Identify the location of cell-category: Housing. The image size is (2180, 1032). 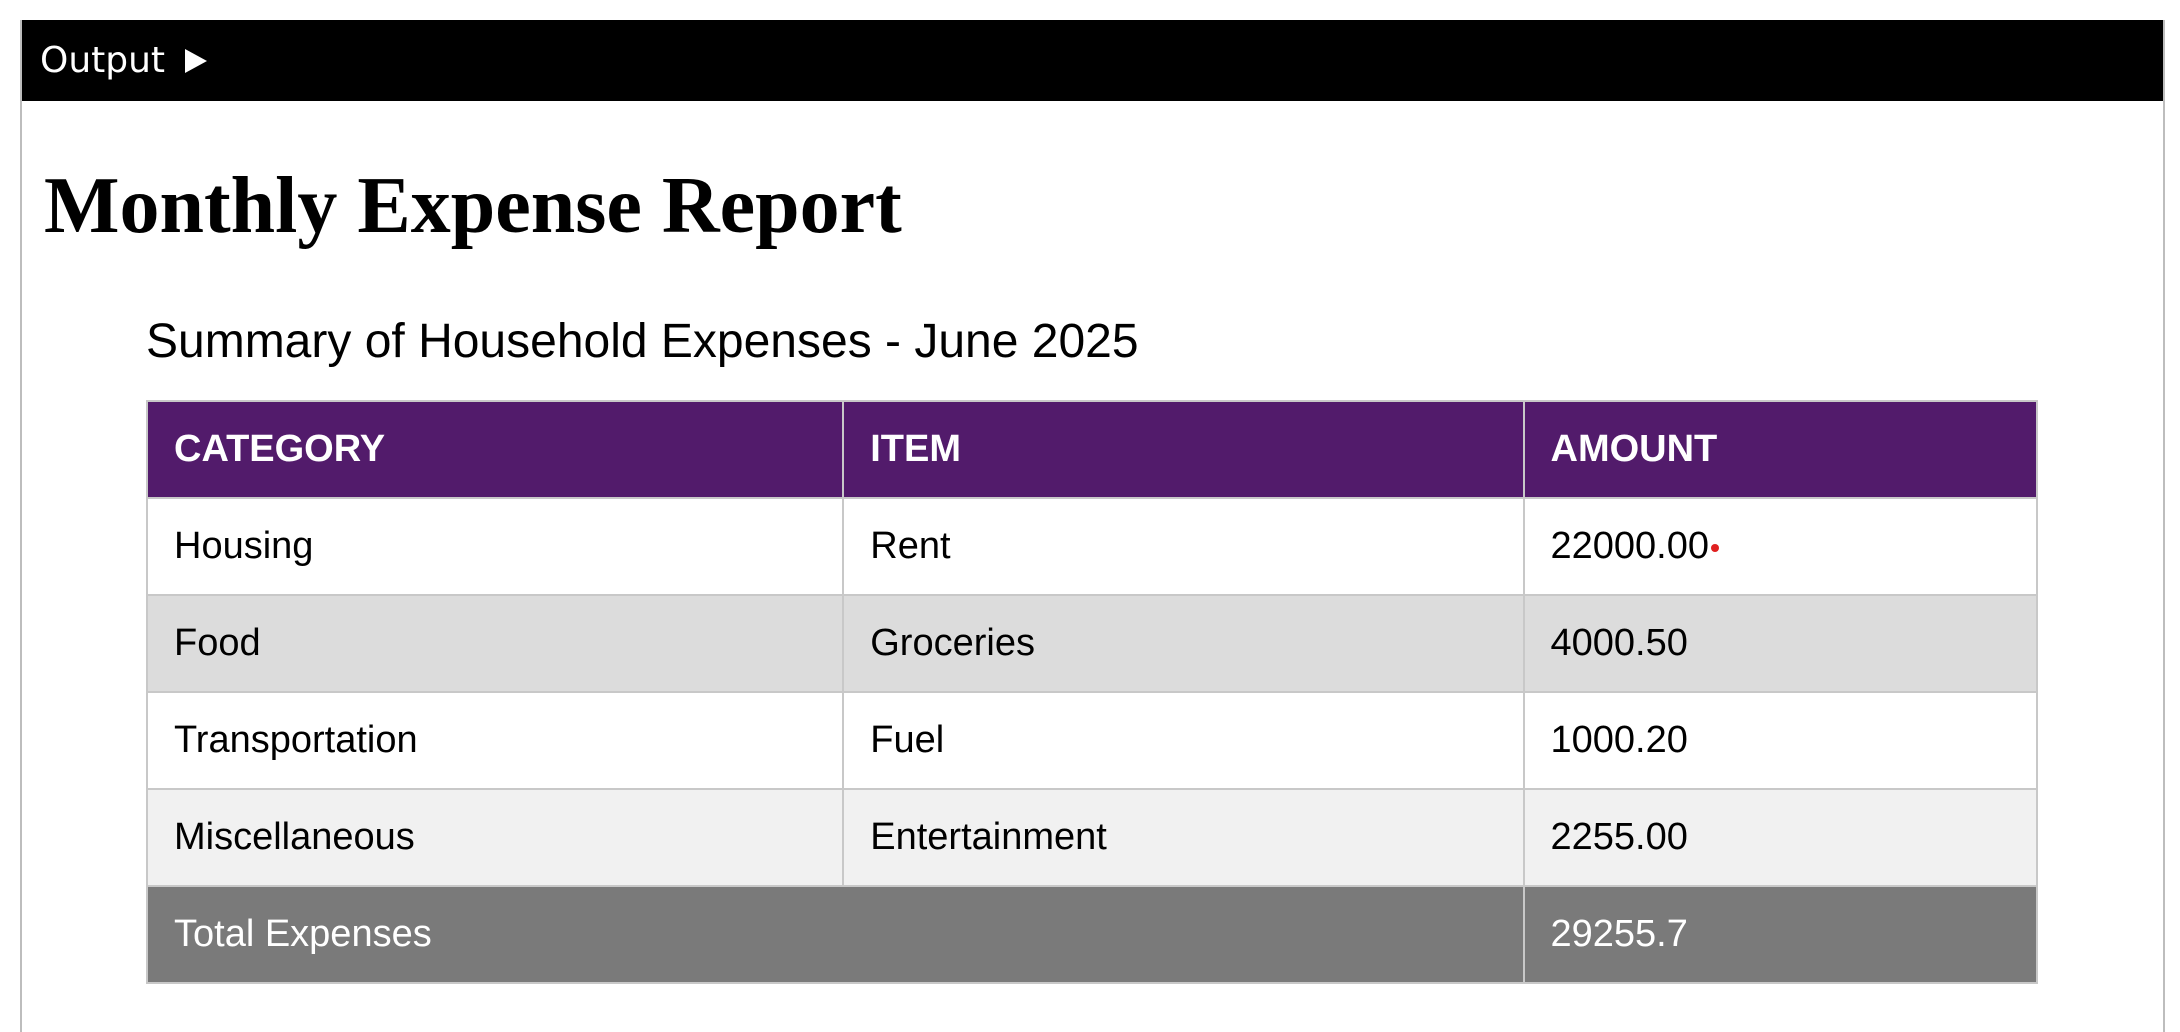
(495, 546).